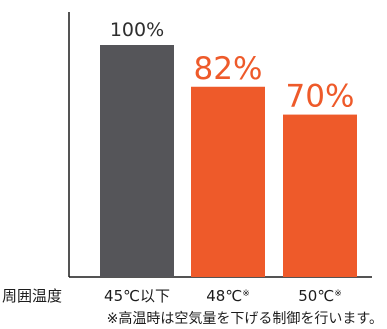  Describe the element at coordinates (245, 318) in the screenshot. I see `footnote: ※高温時は空気量を下げる制御を行います。` at that location.